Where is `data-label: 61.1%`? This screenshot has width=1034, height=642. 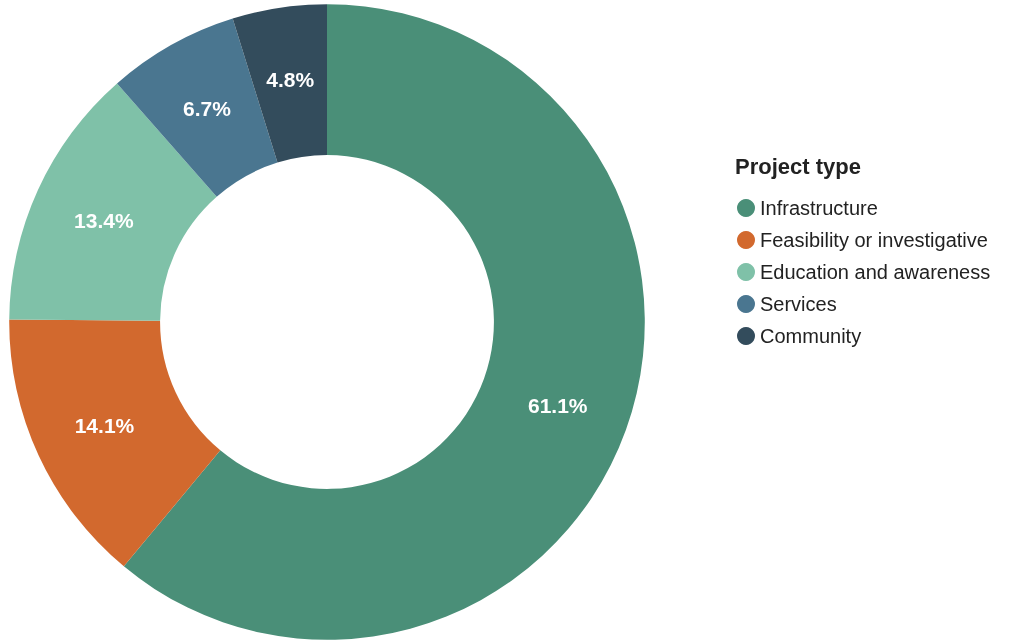
data-label: 61.1% is located at coordinates (557, 405).